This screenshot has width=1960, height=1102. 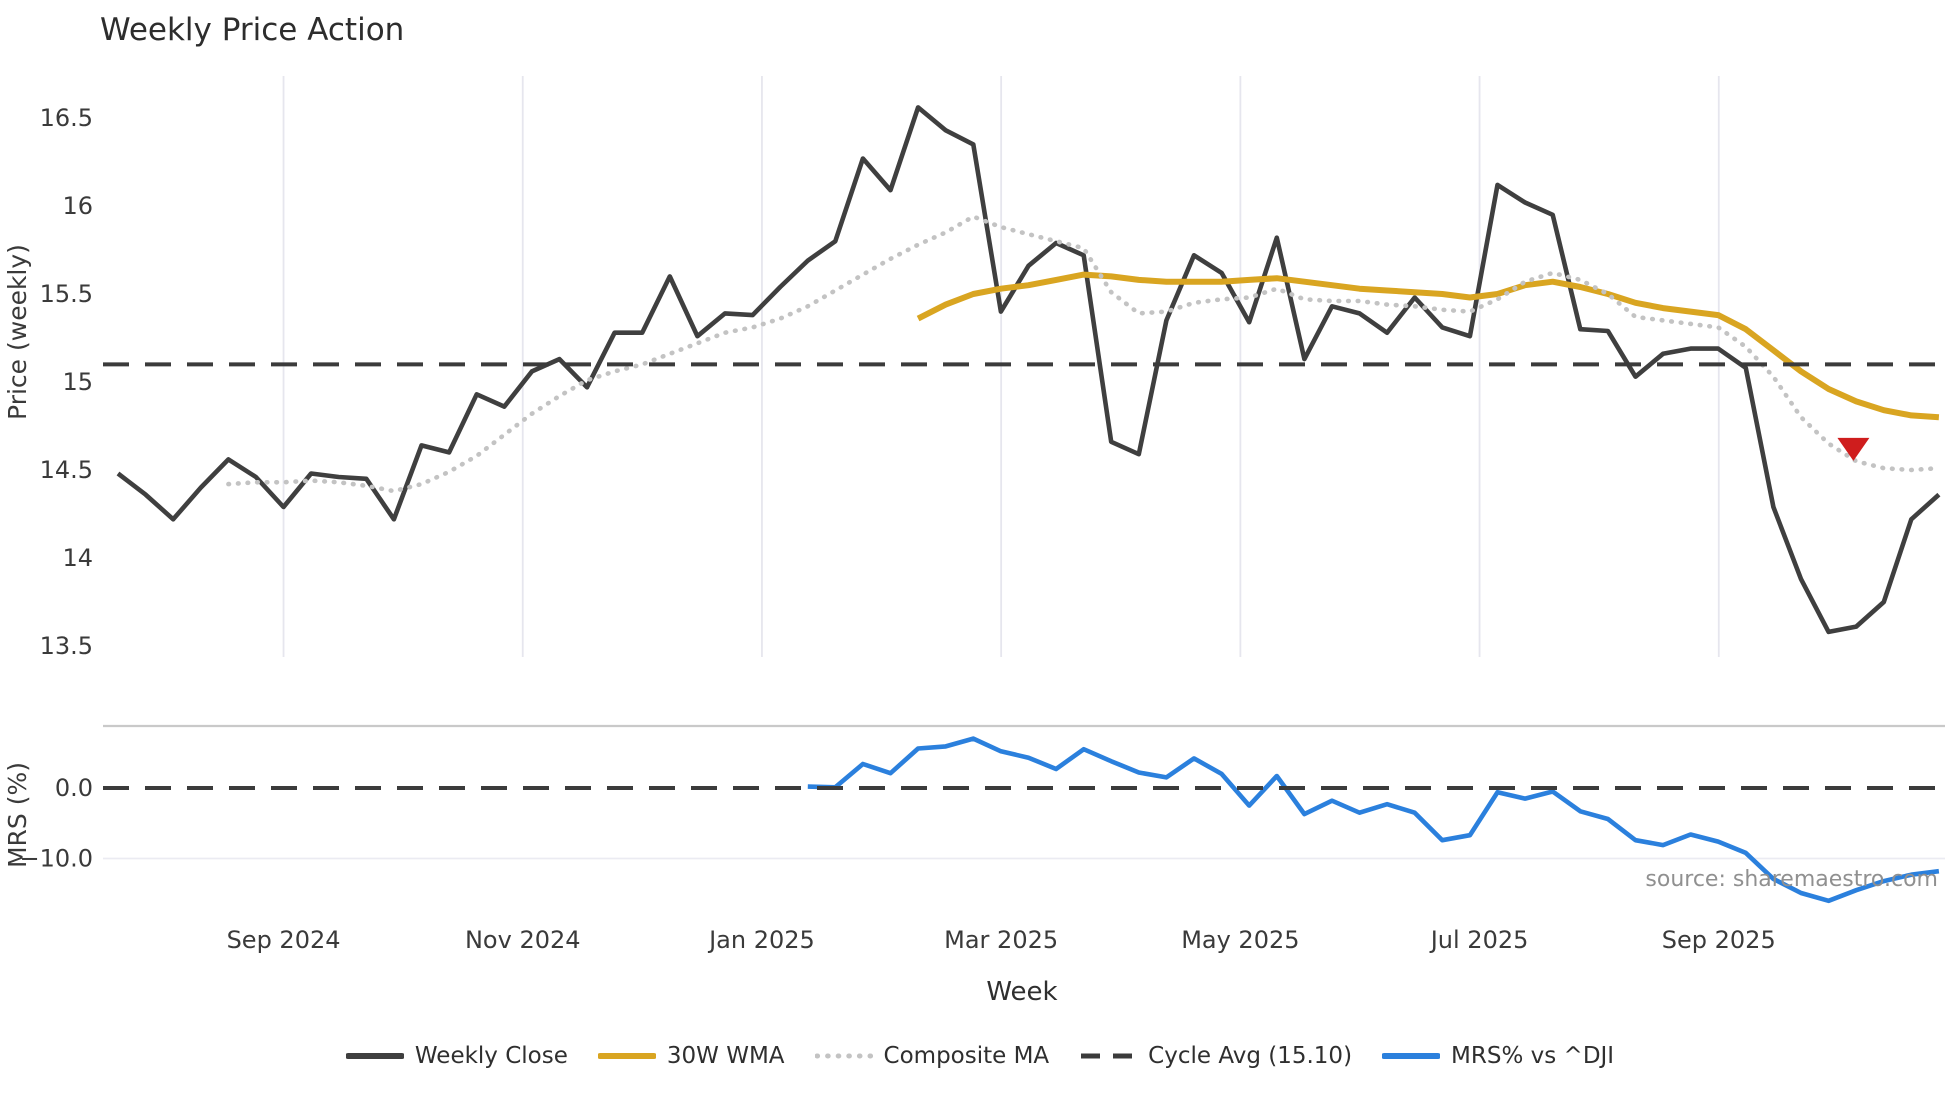 What do you see at coordinates (1108, 1056) in the screenshot?
I see `legend-swatch-dashed-icon` at bounding box center [1108, 1056].